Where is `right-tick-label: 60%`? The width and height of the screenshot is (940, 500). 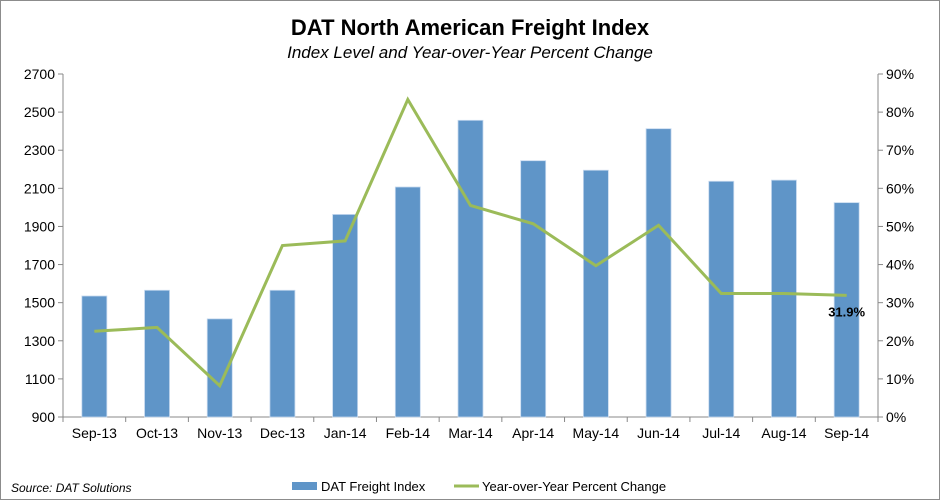 right-tick-label: 60% is located at coordinates (900, 188).